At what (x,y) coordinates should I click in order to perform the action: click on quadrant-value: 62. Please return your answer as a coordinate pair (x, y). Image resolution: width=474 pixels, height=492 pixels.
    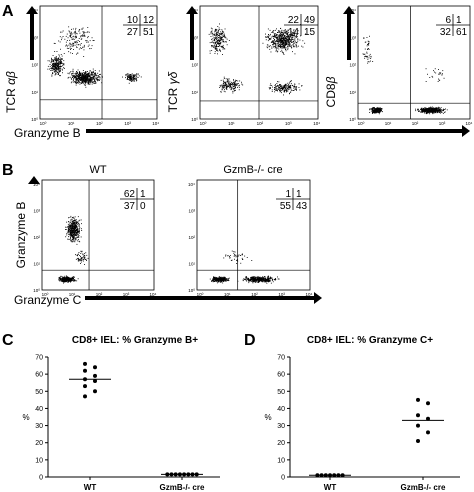
    Looking at the image, I should click on (130, 194).